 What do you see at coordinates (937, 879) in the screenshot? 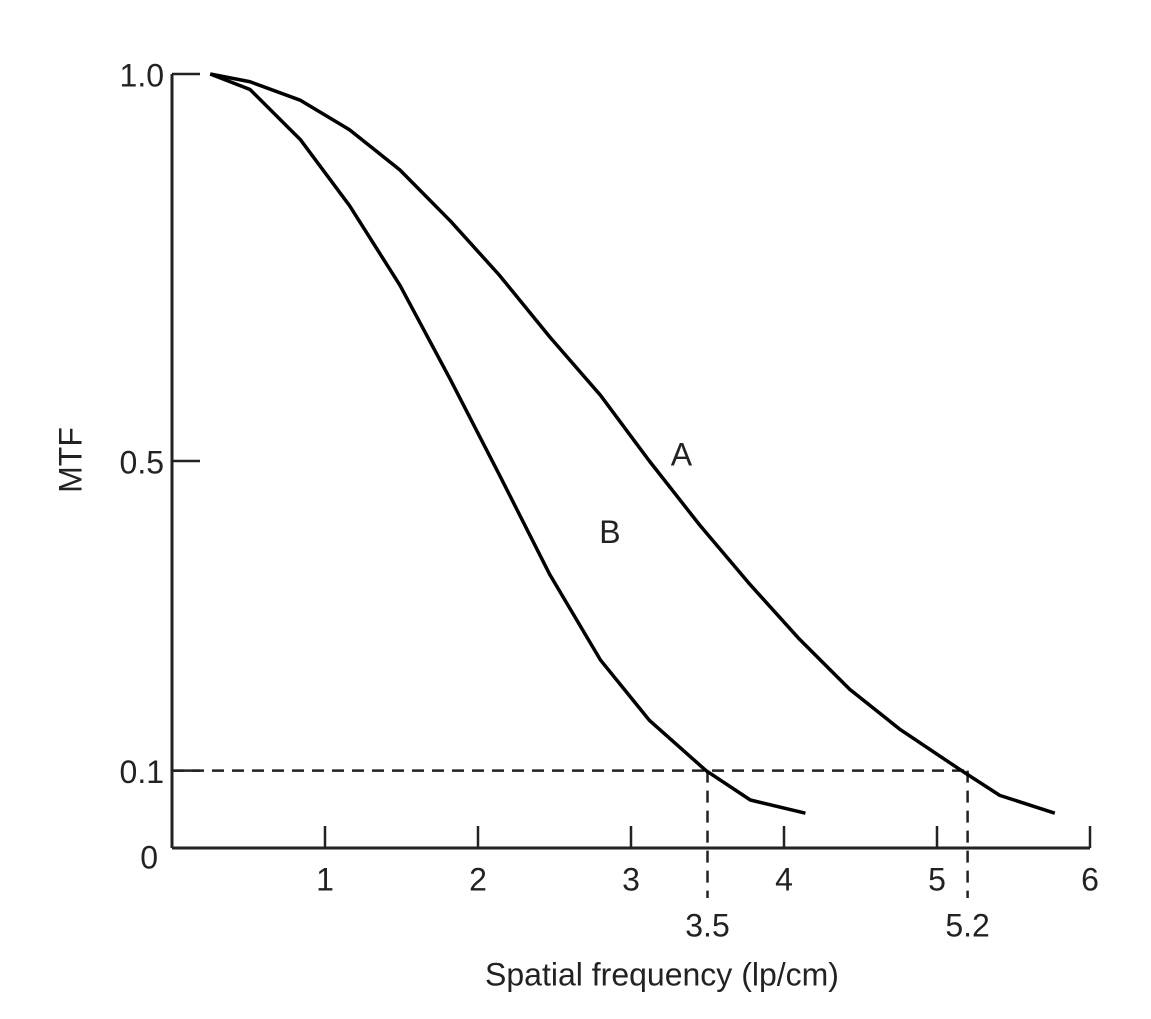
I see `x-tick-label: 5` at bounding box center [937, 879].